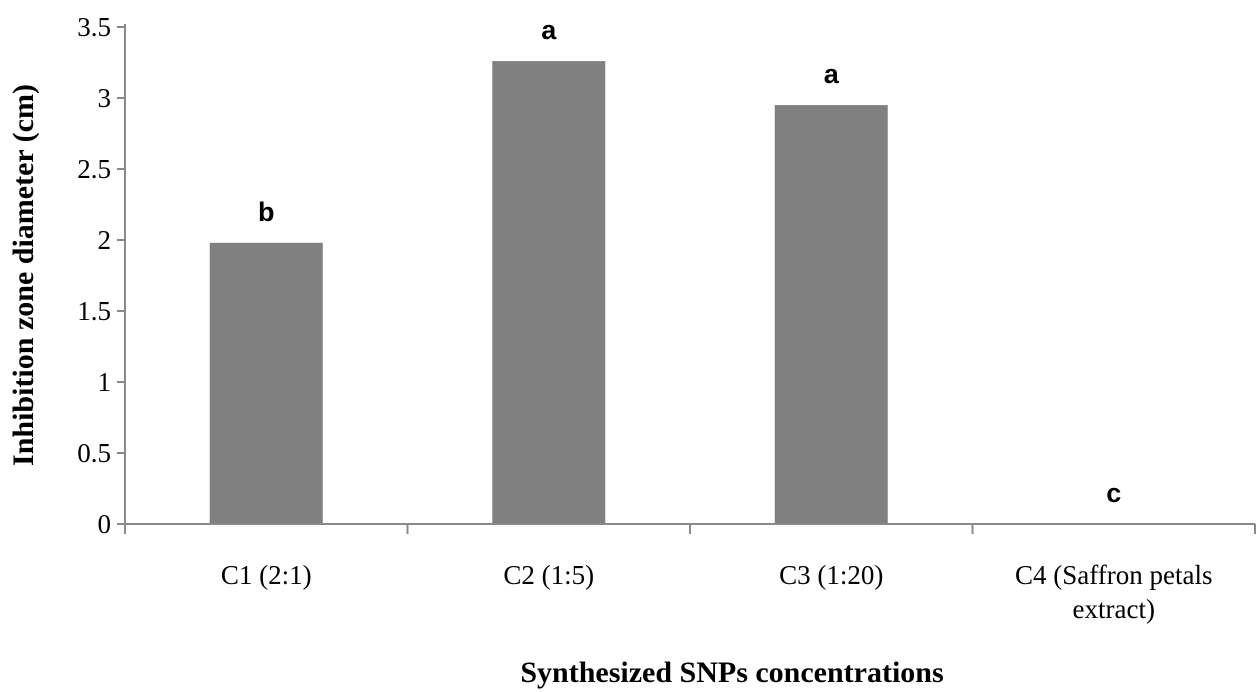 This screenshot has width=1259, height=692. I want to click on x-tick-label-line: C3 (1:20), so click(831, 575).